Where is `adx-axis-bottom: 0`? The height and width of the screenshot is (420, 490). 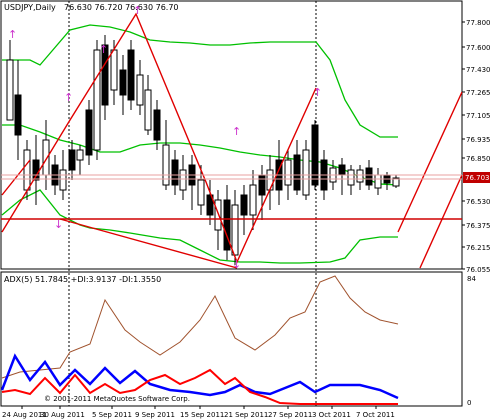
adx-axis-bottom: 0 is located at coordinates (469, 403).